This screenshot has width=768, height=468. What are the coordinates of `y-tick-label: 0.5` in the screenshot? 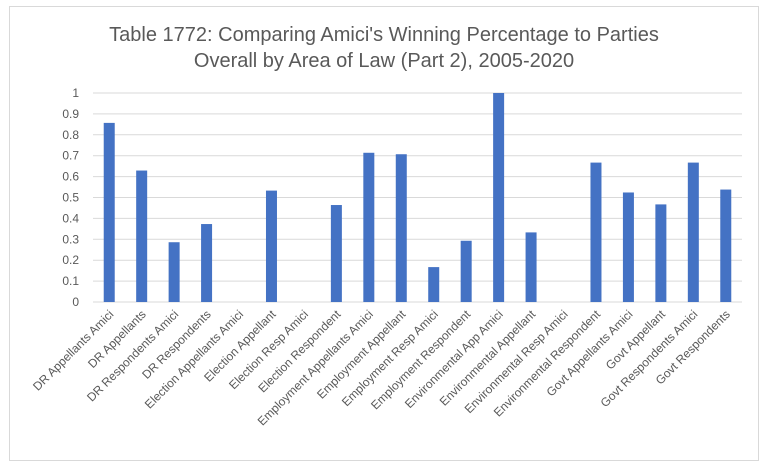 It's located at (70, 198).